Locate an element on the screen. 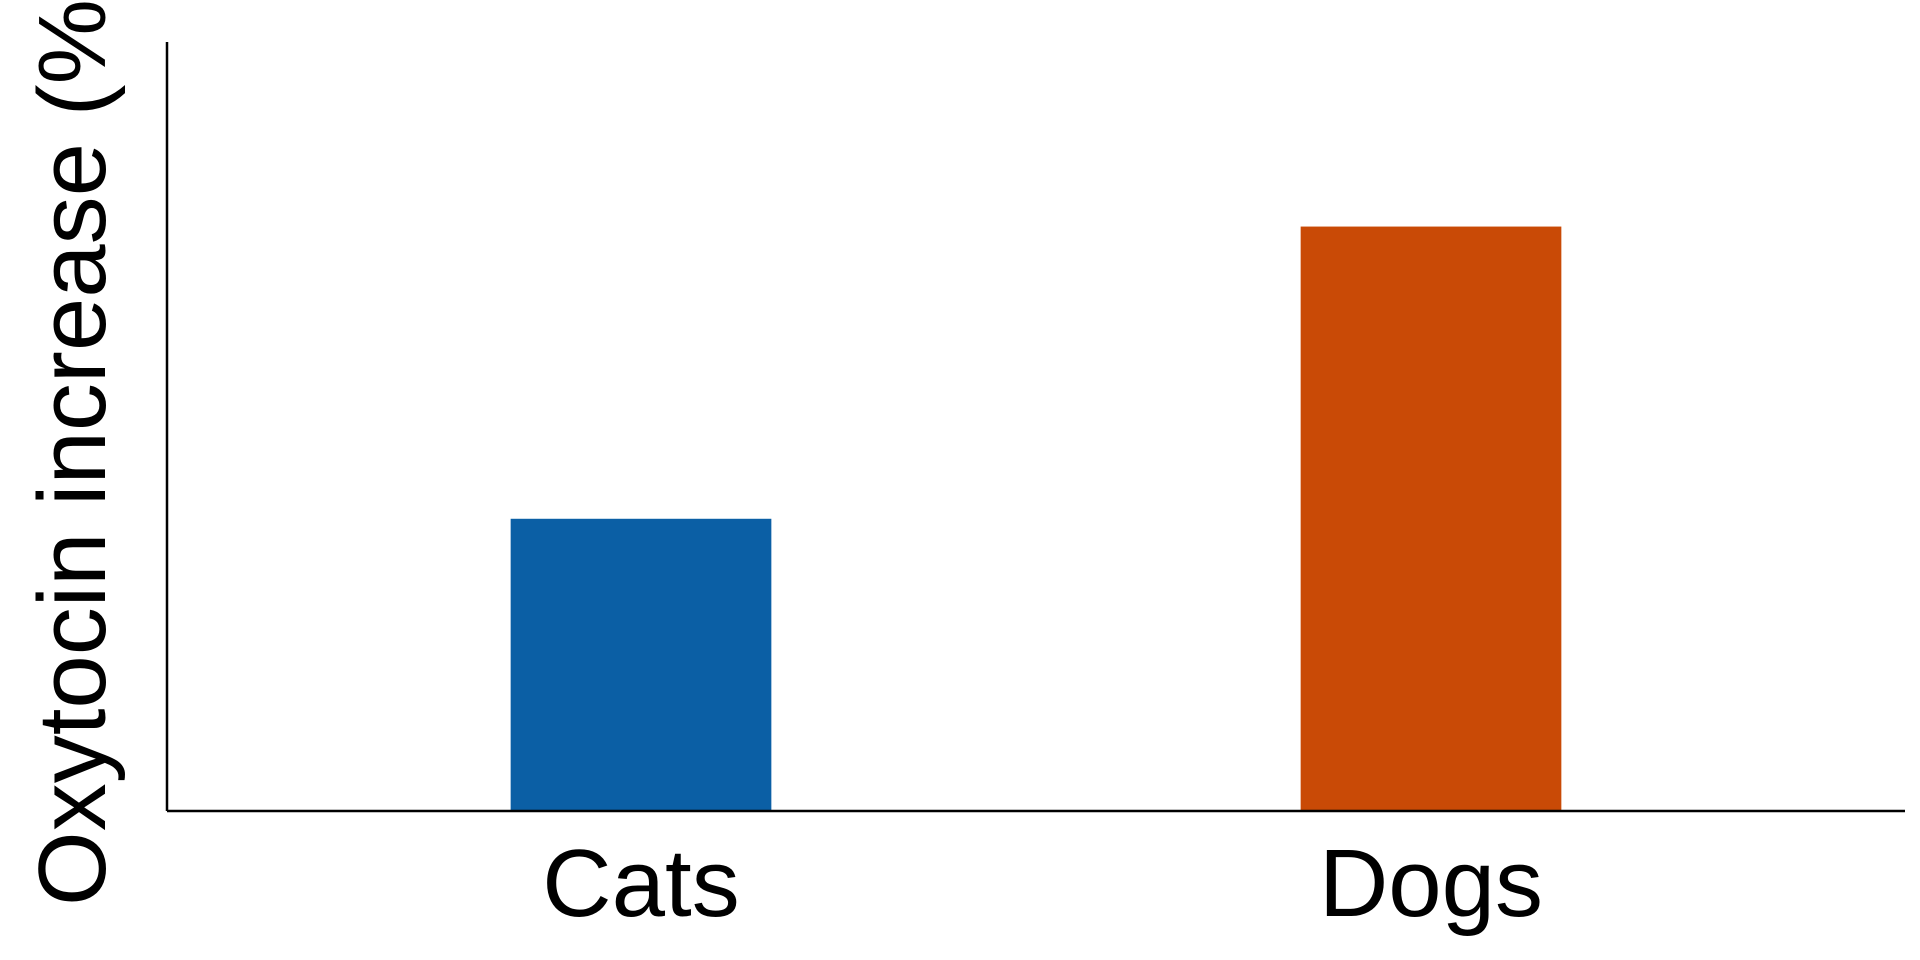 This screenshot has height=960, width=1920. x-tick-labels: Cats Dogs is located at coordinates (1042, 883).